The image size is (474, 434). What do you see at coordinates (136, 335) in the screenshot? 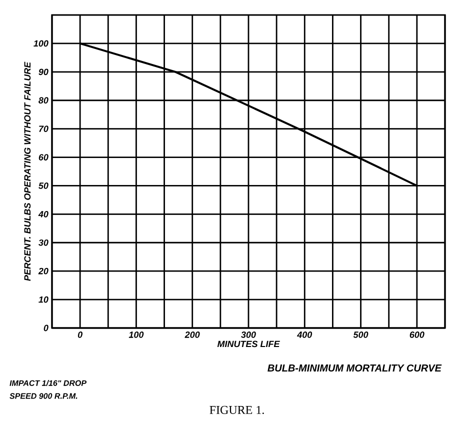
I see `x-tick-label: 100` at bounding box center [136, 335].